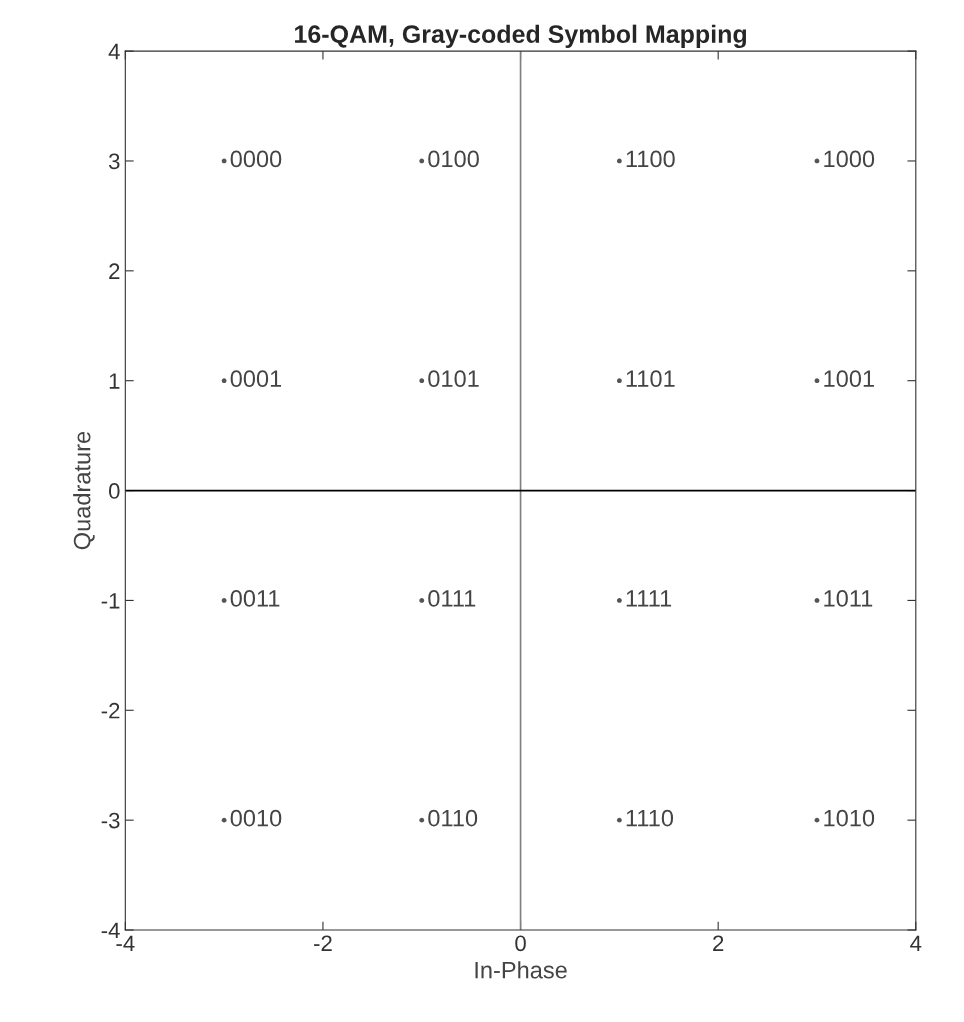 The width and height of the screenshot is (964, 1022). What do you see at coordinates (453, 818) in the screenshot?
I see `annotation: 0110` at bounding box center [453, 818].